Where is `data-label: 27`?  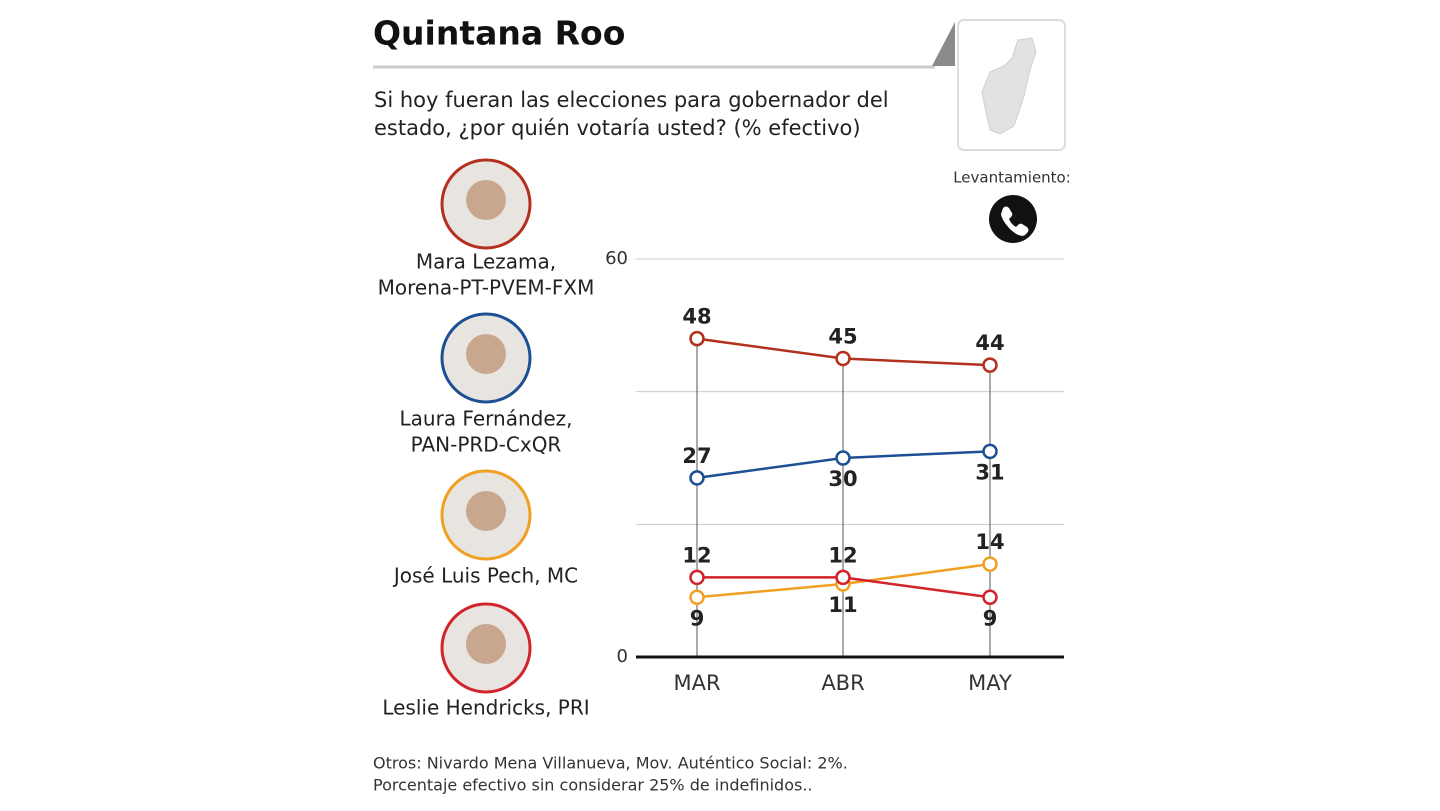
data-label: 27 is located at coordinates (696, 456).